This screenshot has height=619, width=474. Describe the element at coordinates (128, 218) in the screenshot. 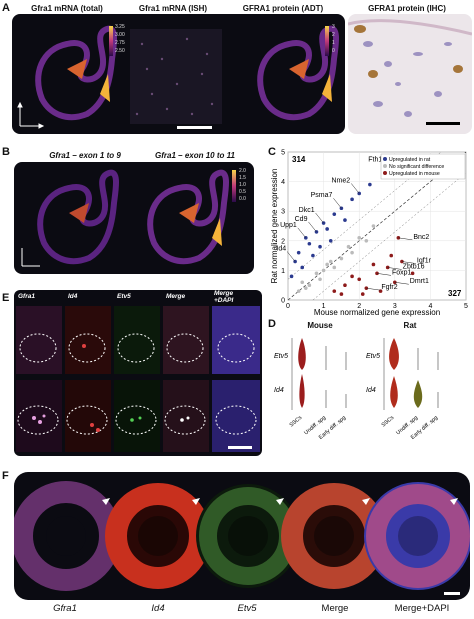

I see `exon-map-svg` at that location.